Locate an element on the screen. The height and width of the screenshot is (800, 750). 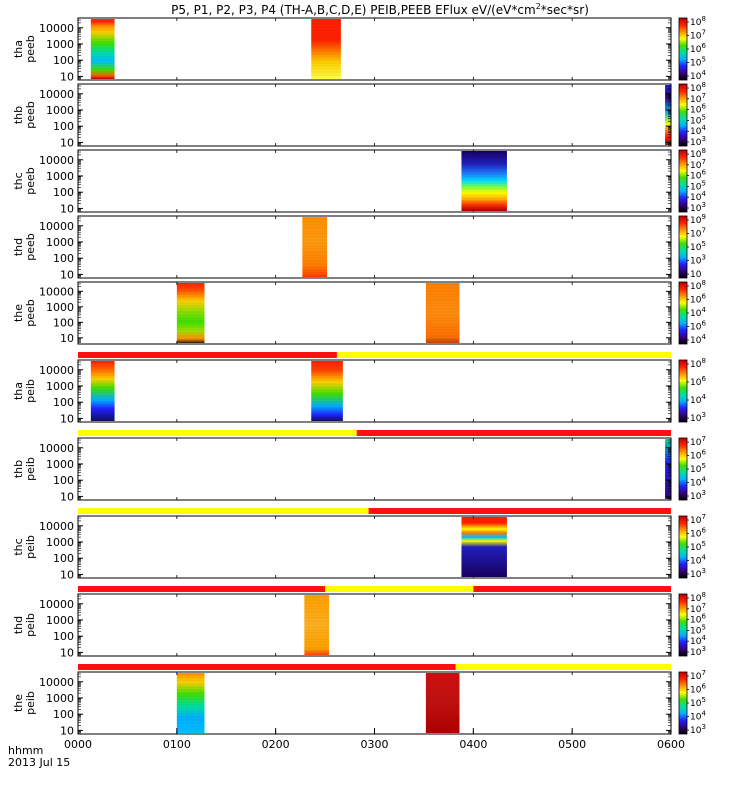
x-tick-label: 0000 is located at coordinates (78, 744).